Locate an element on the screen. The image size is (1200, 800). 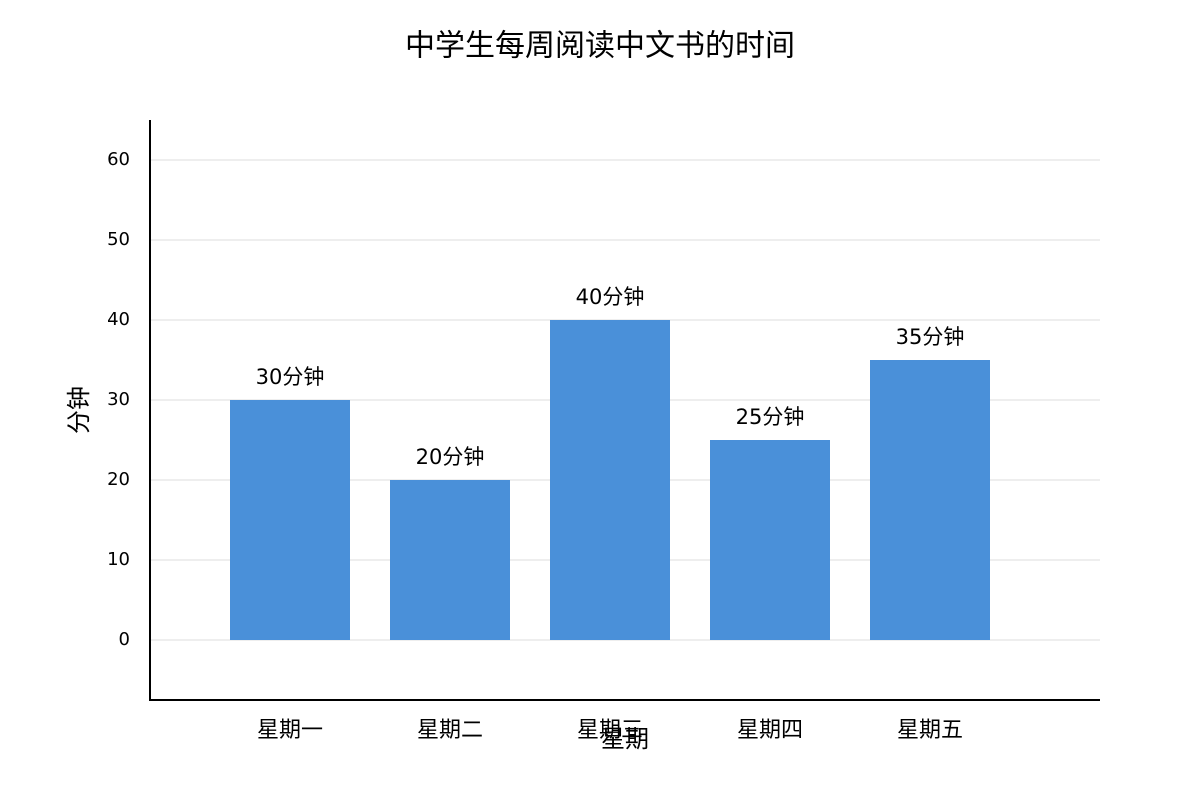
x-tick-label: 星期四 is located at coordinates (770, 730).